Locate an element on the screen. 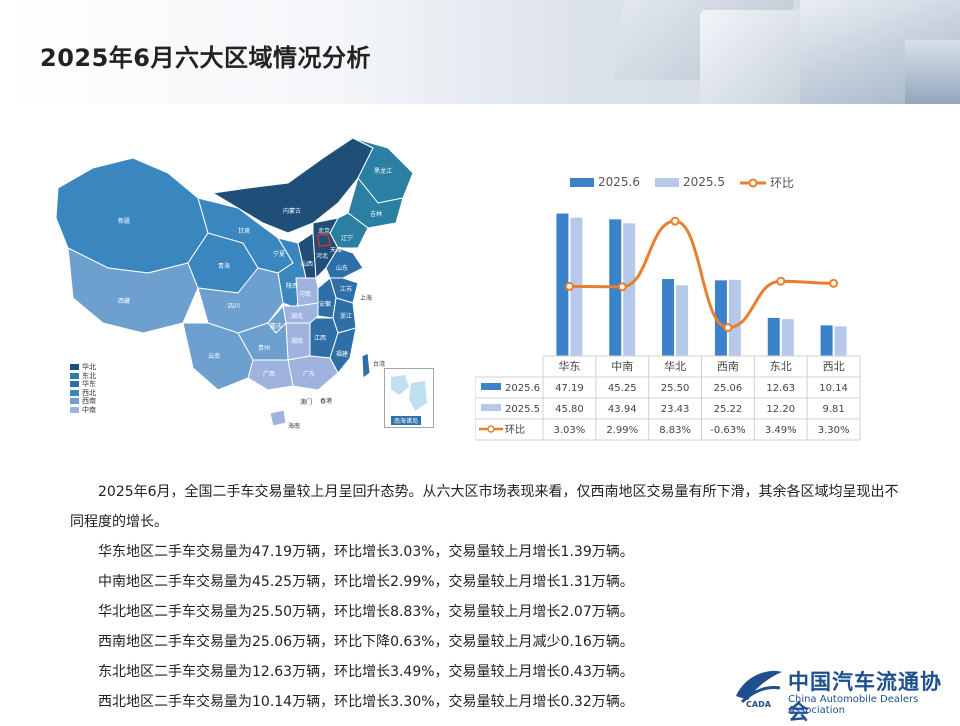 This screenshot has height=726, width=960. map-label: 海南 is located at coordinates (294, 426).